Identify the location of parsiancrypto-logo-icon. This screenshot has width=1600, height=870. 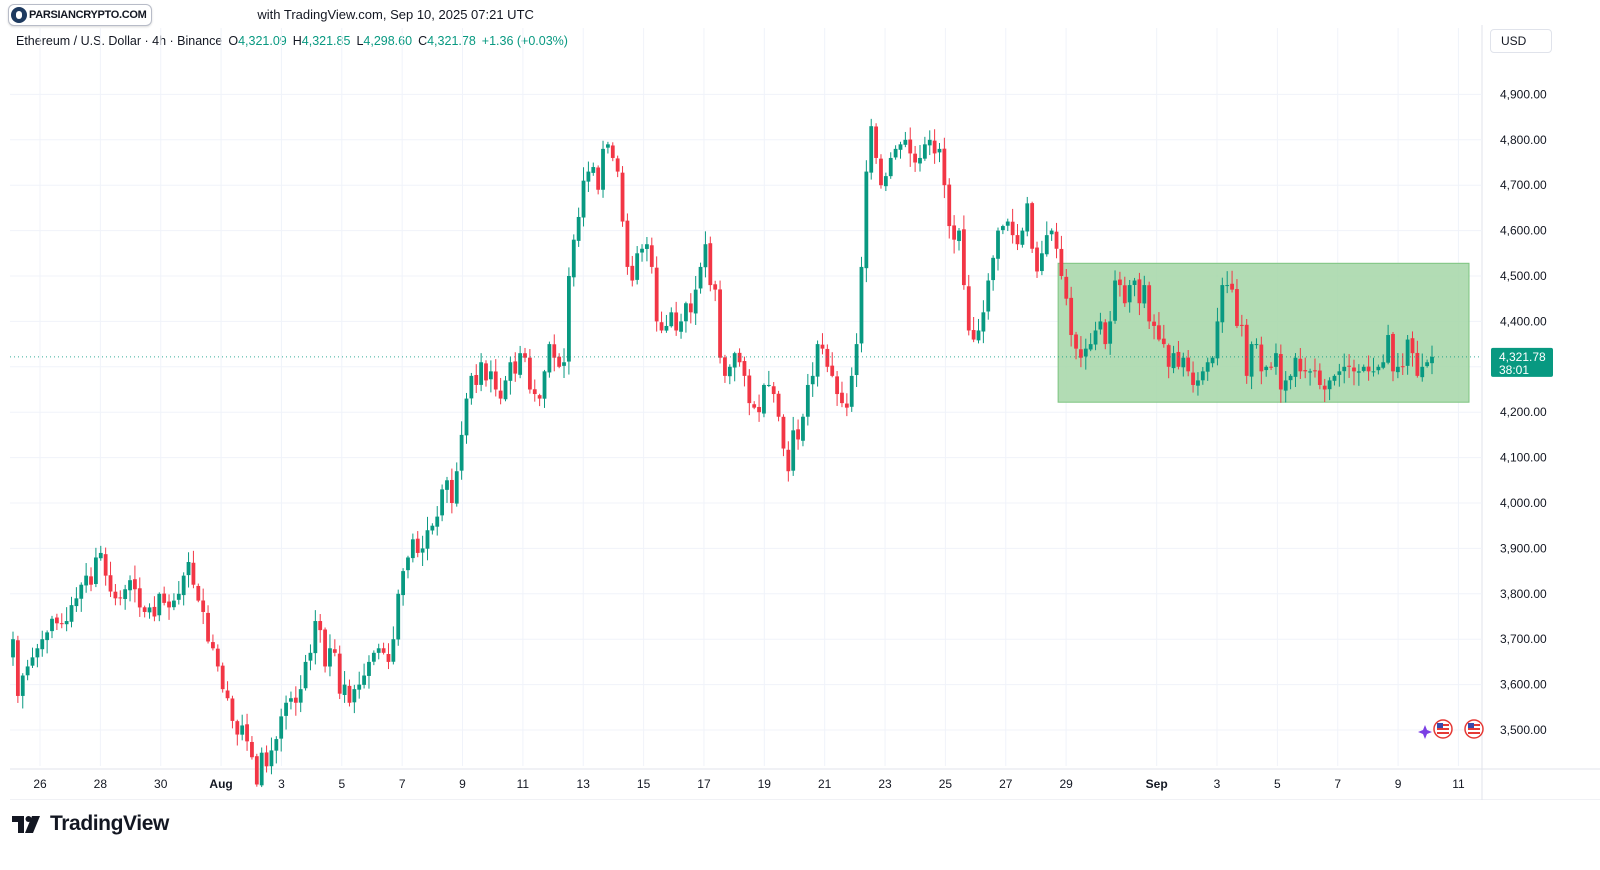
(19, 15).